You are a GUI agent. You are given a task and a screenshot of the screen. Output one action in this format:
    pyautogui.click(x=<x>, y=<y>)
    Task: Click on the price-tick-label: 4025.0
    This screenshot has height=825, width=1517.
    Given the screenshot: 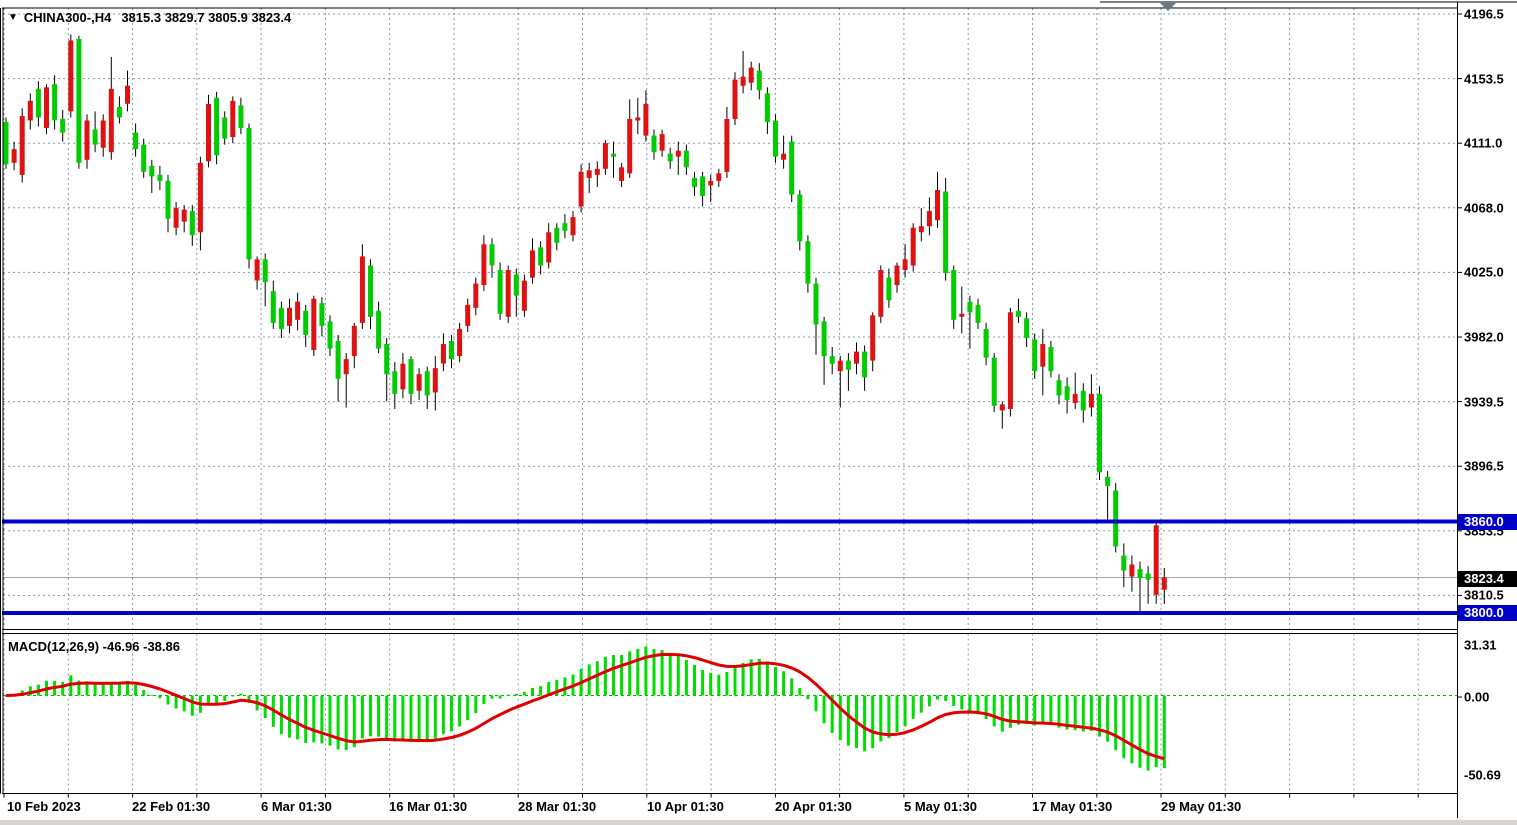 What is the action you would take?
    pyautogui.click(x=1484, y=272)
    